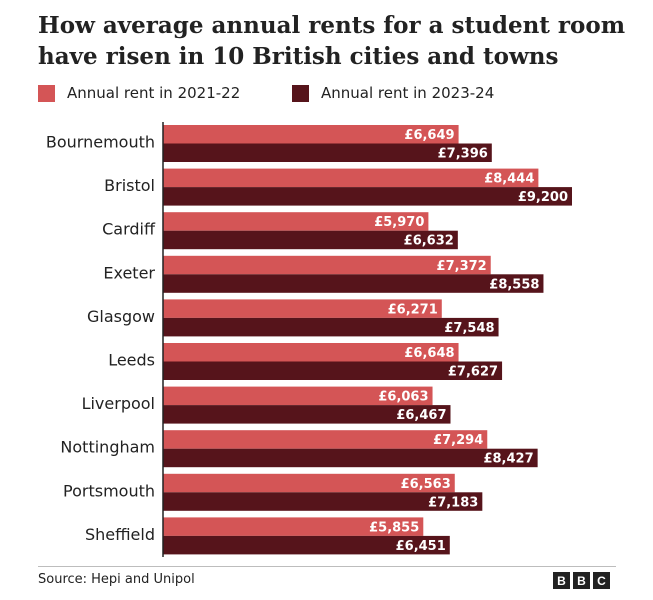 The height and width of the screenshot is (600, 653). Describe the element at coordinates (453, 502) in the screenshot. I see `data-label-portsmouth-series-2: £7,183` at that location.